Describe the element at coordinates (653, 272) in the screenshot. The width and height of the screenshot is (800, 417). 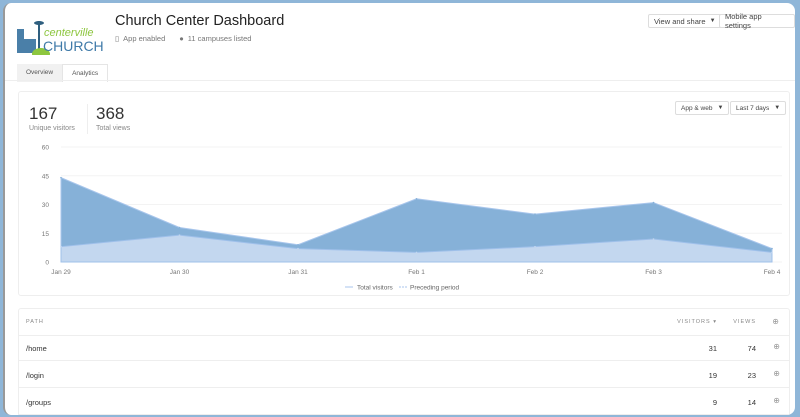
I see `x-tick-label: Feb 3` at that location.